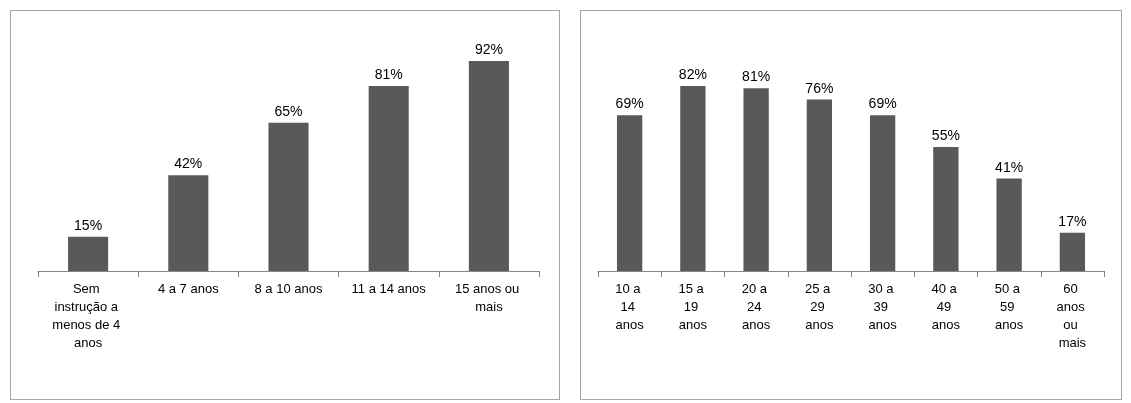  Describe the element at coordinates (1072, 315) in the screenshot. I see `x-tick-label: 60 anos ou mais` at that location.